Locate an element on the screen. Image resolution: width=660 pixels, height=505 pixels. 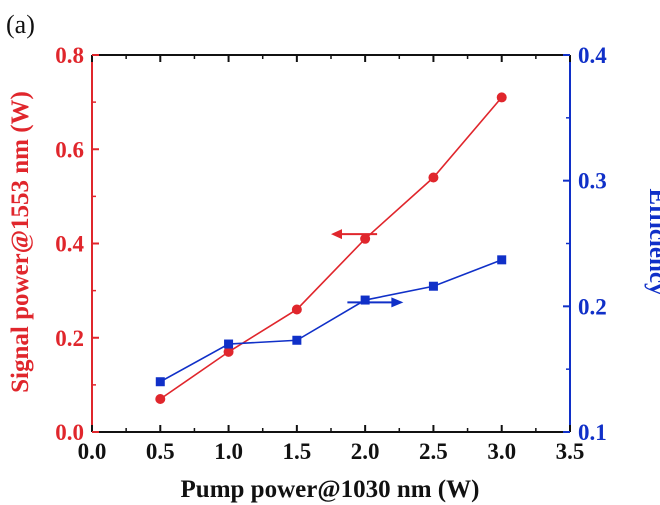
annotation-arrows is located at coordinates (367, 268).